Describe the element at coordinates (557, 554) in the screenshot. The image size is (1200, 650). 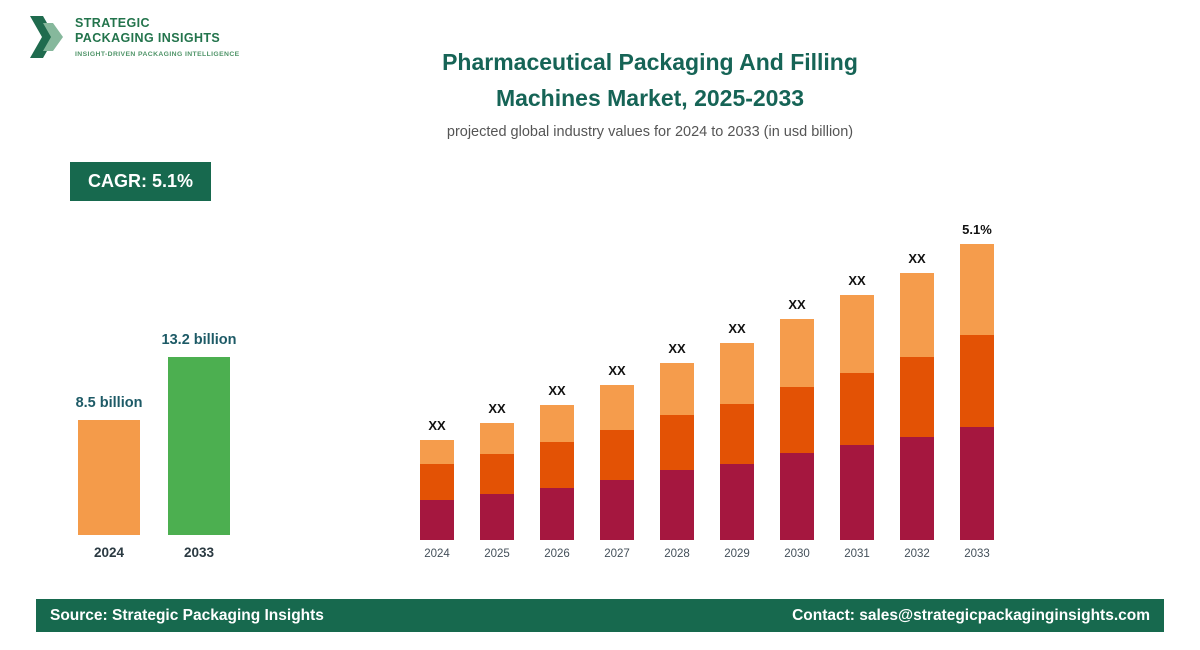
I see `year-label: 2026` at that location.